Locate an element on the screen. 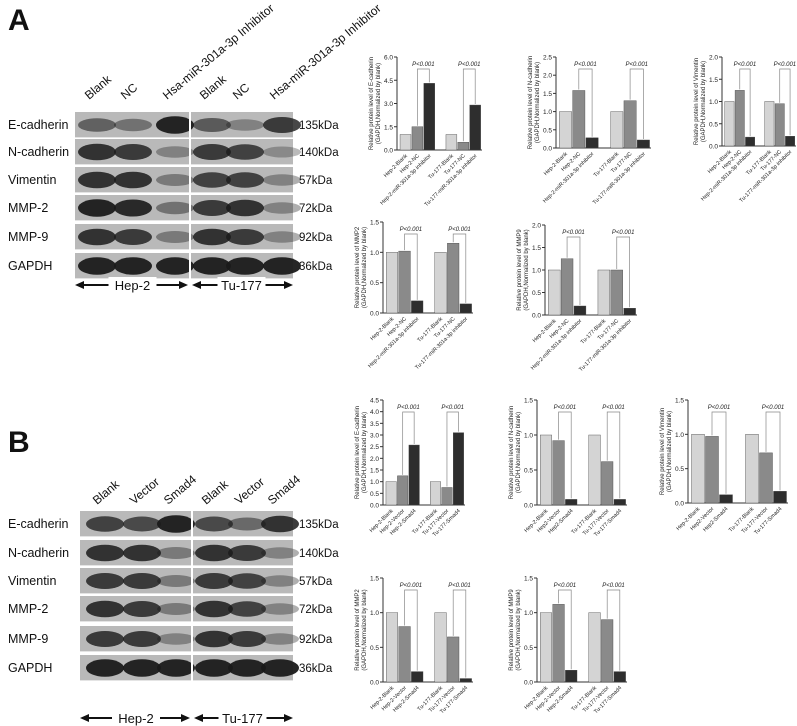  size-label: 92kDa is located at coordinates (316, 640).